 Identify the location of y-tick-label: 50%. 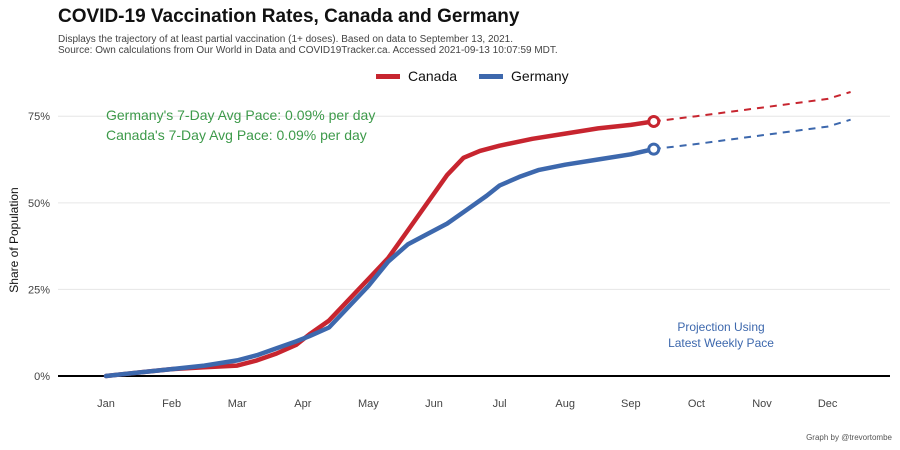
(39, 204).